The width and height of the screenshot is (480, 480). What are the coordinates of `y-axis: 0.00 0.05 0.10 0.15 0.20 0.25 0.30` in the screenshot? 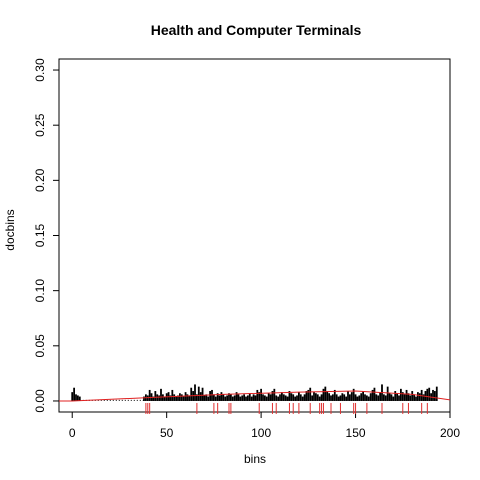 It's located at (46, 235).